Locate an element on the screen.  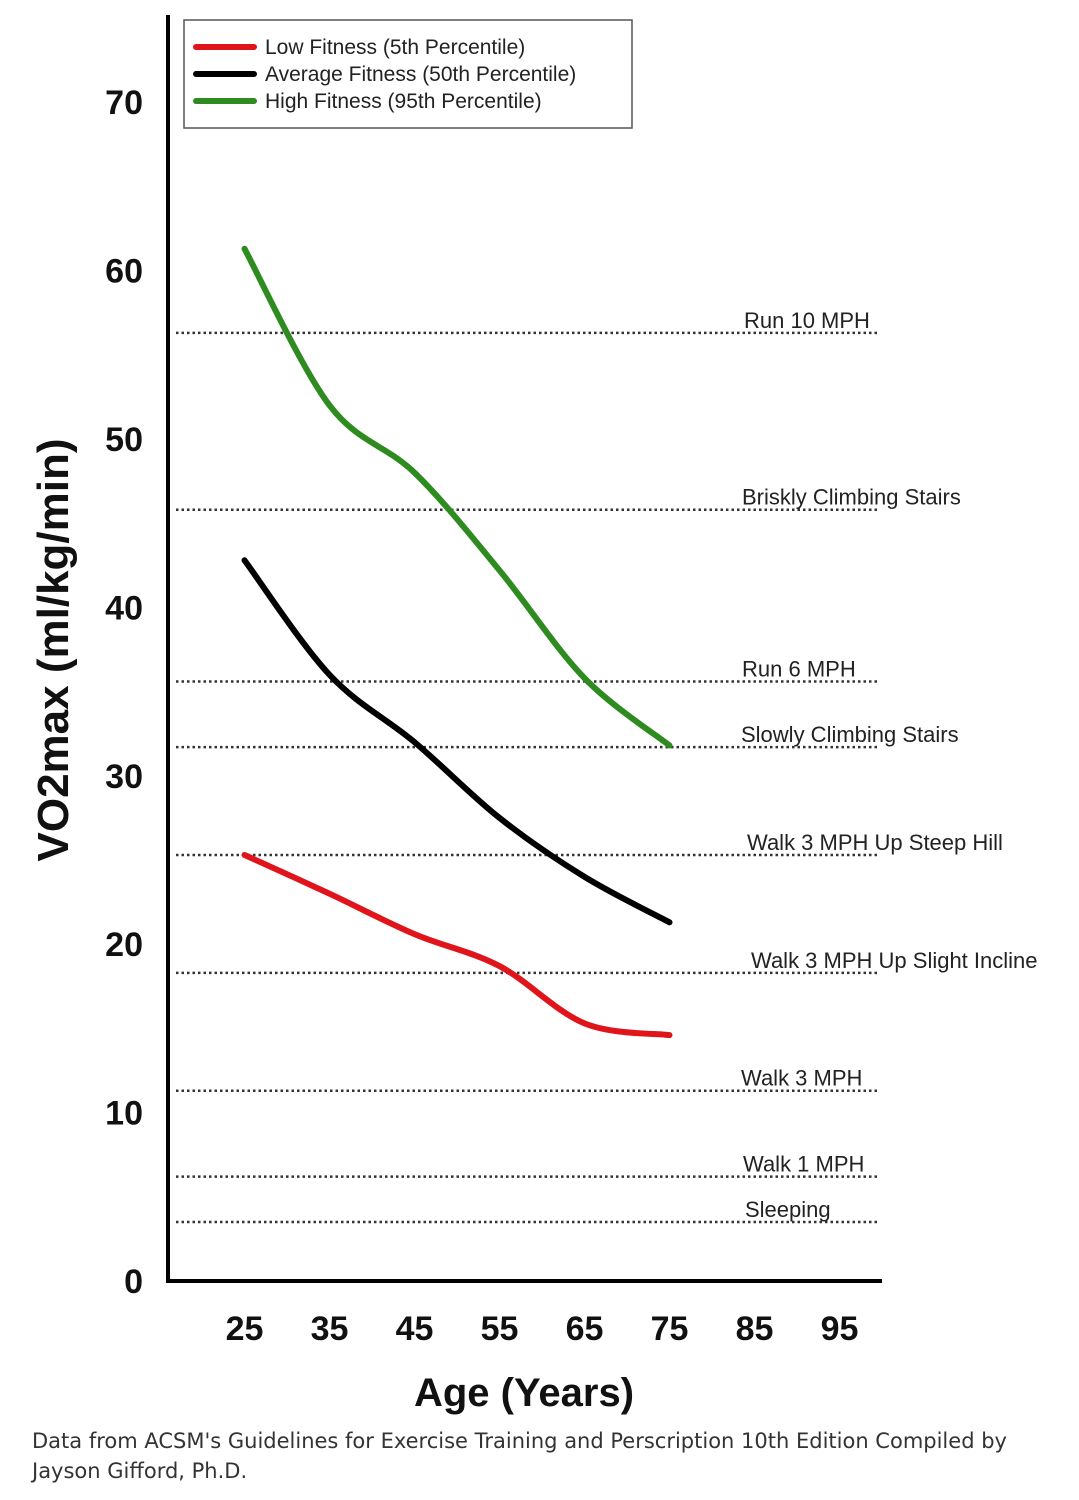
reference-line-label: Briskly Climbing Stairs is located at coordinates (851, 497).